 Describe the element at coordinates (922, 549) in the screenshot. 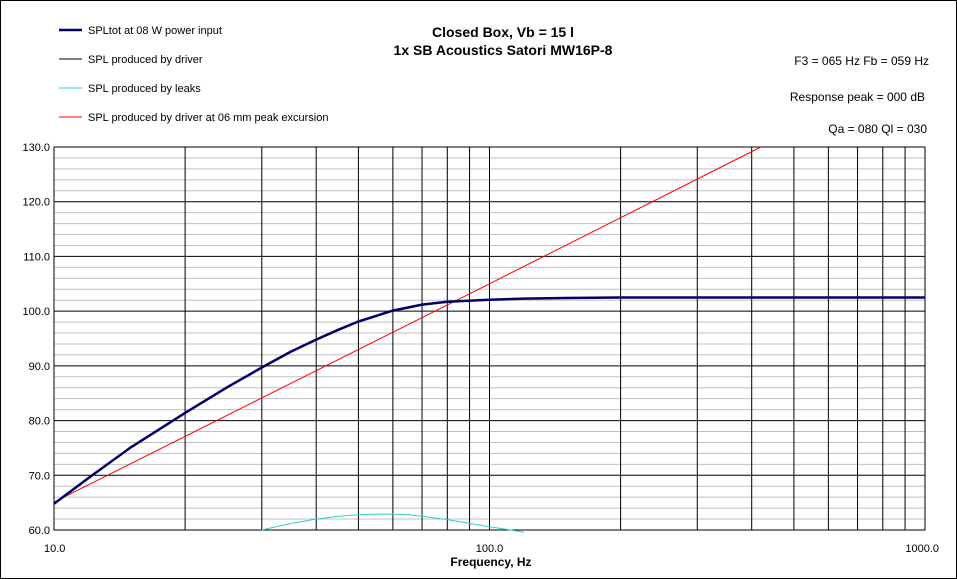

I see `x-tick-label: 1000.0` at that location.